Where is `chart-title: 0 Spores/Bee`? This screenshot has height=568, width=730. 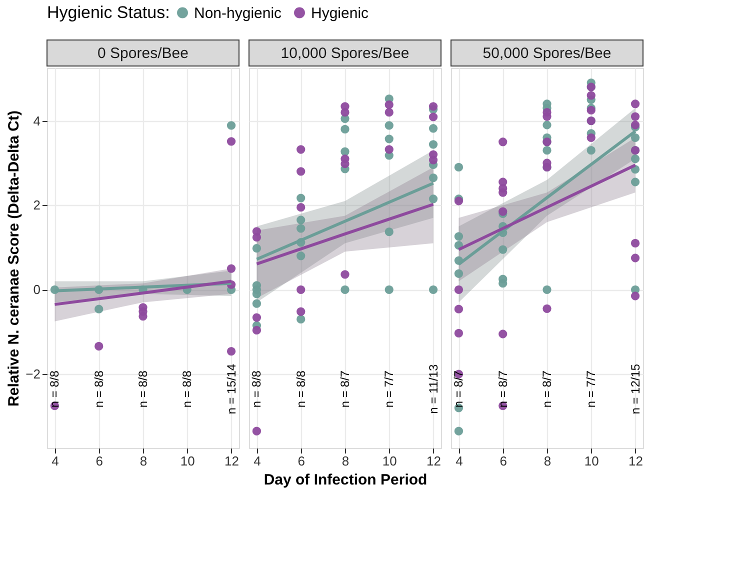 chart-title: 0 Spores/Bee is located at coordinates (143, 53).